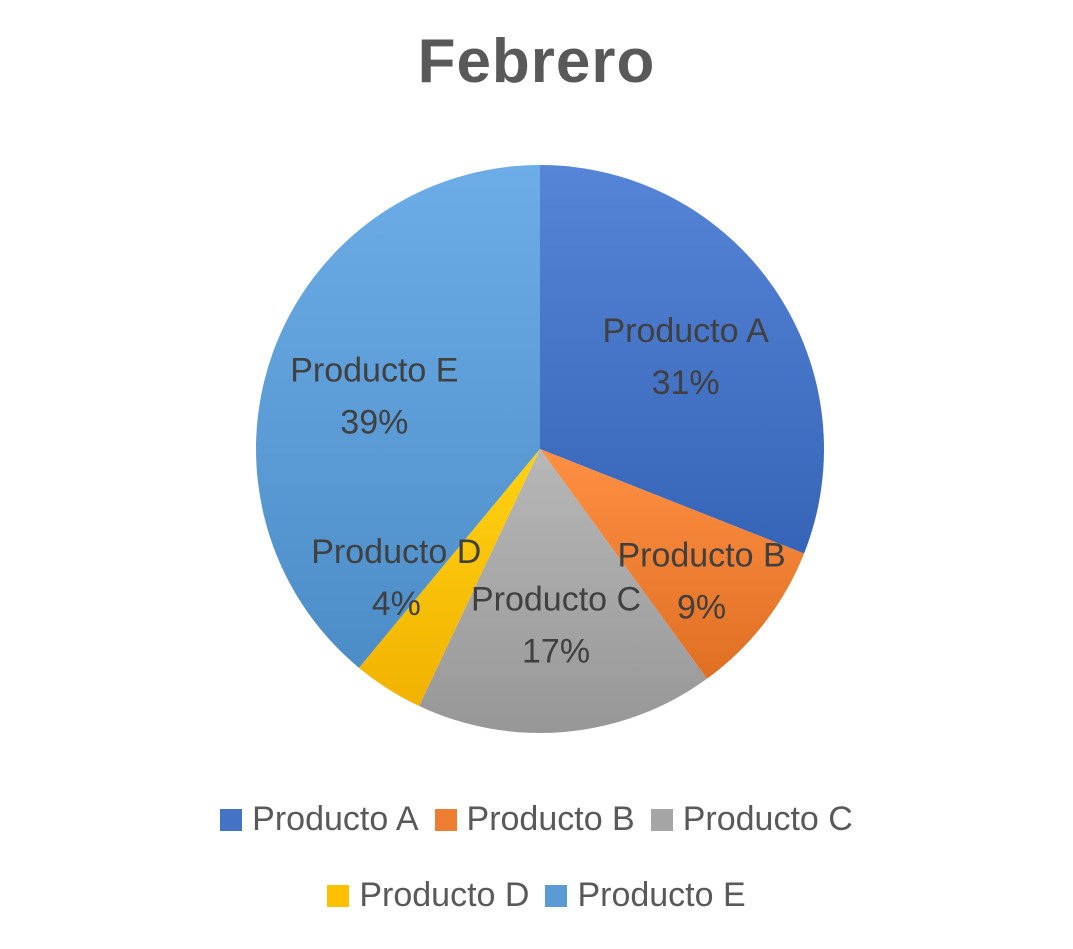  I want to click on data-label-category-producto-d: Producto D, so click(396, 552).